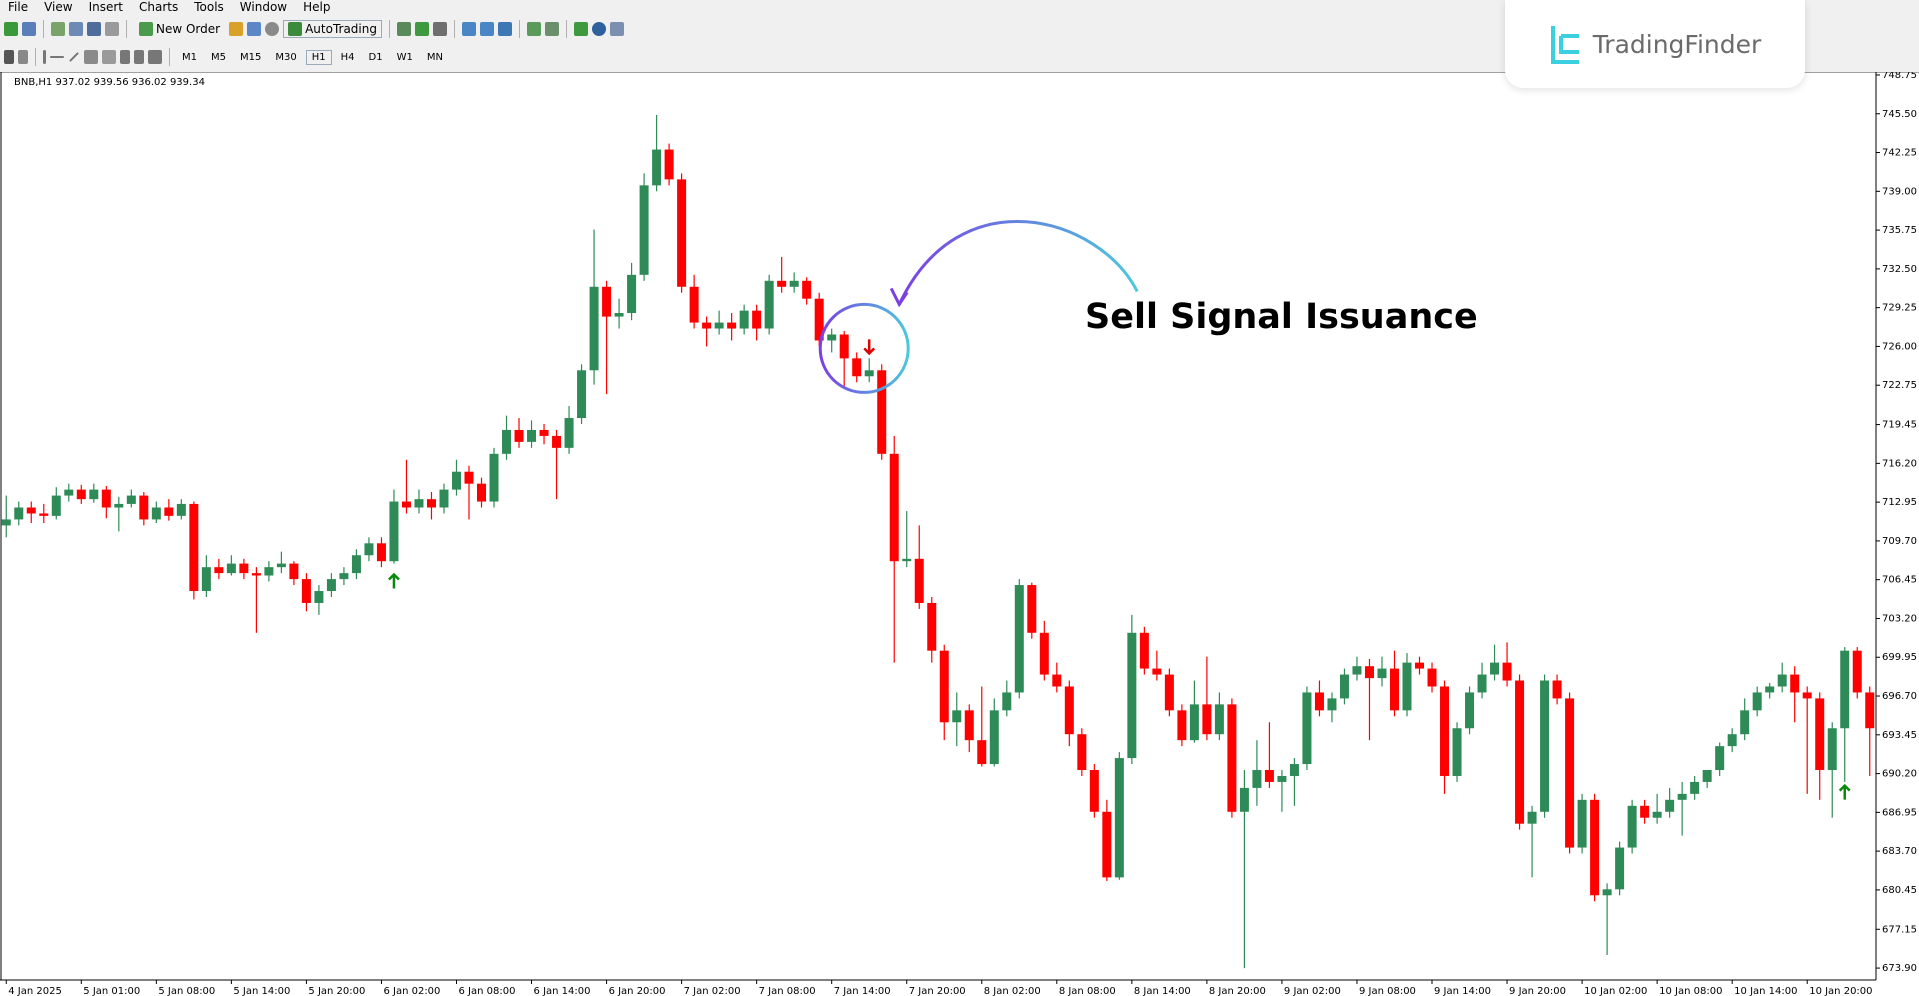 The width and height of the screenshot is (1919, 996). What do you see at coordinates (1899, 541) in the screenshot?
I see `y-tick-label: 709.70` at bounding box center [1899, 541].